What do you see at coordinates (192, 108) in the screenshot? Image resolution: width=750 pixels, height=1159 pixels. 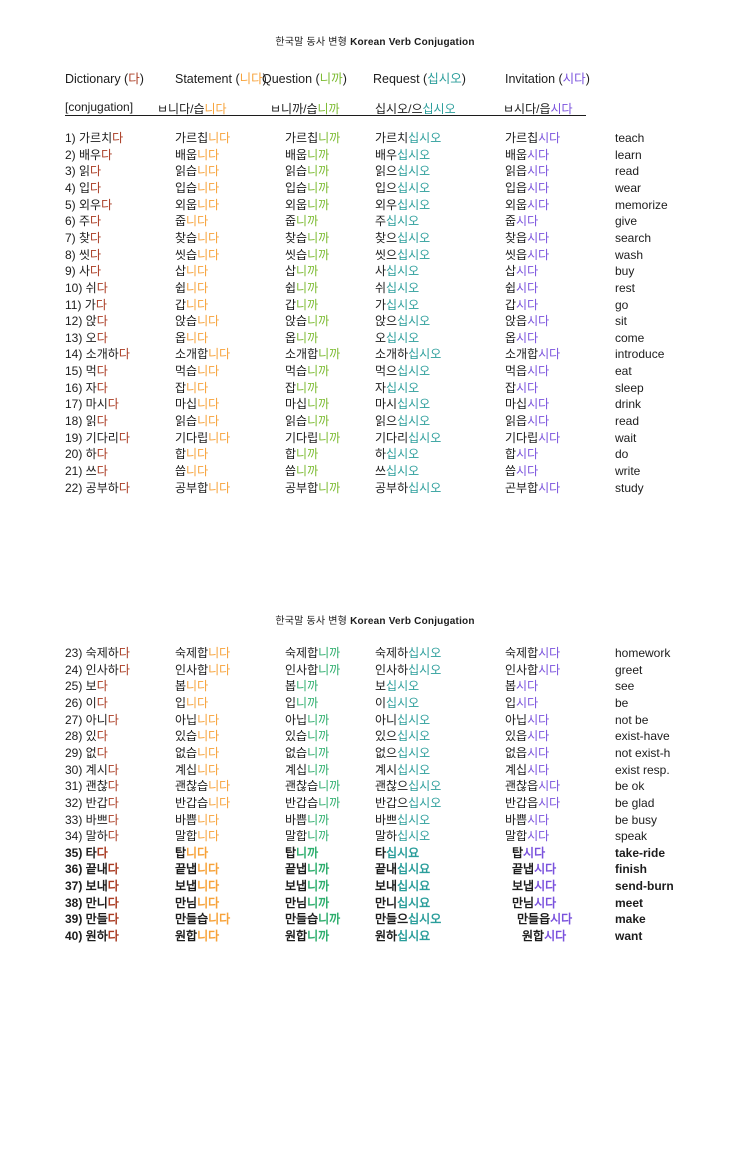 I see `conjugation-pattern: ㅂ니다/습니다` at bounding box center [192, 108].